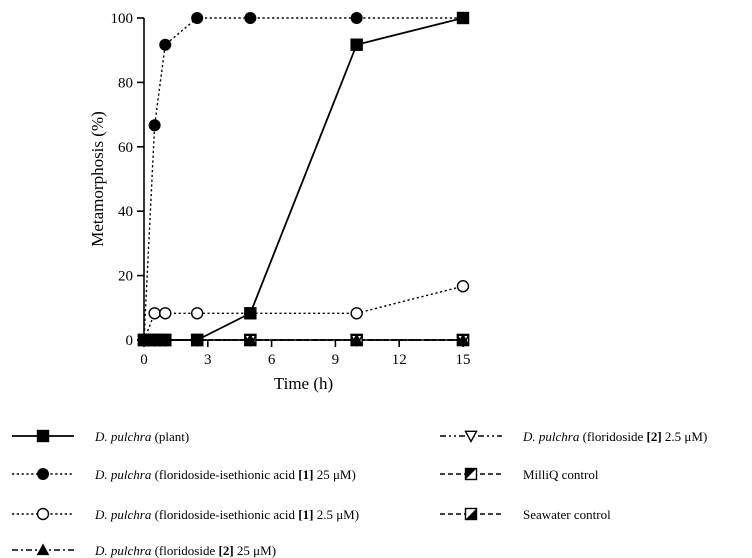 This screenshot has height=558, width=752. What do you see at coordinates (43, 474) in the screenshot?
I see `legend-marker-fia25` at bounding box center [43, 474].